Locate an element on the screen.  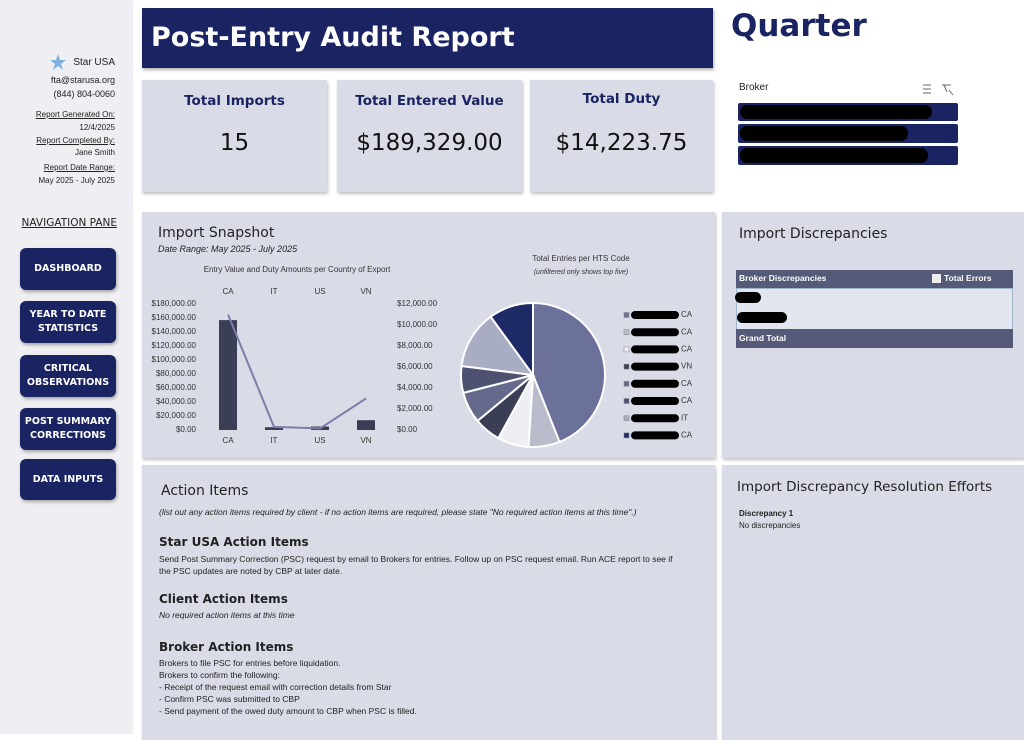
panel-title: Import Discrepancies is located at coordinates (813, 234).